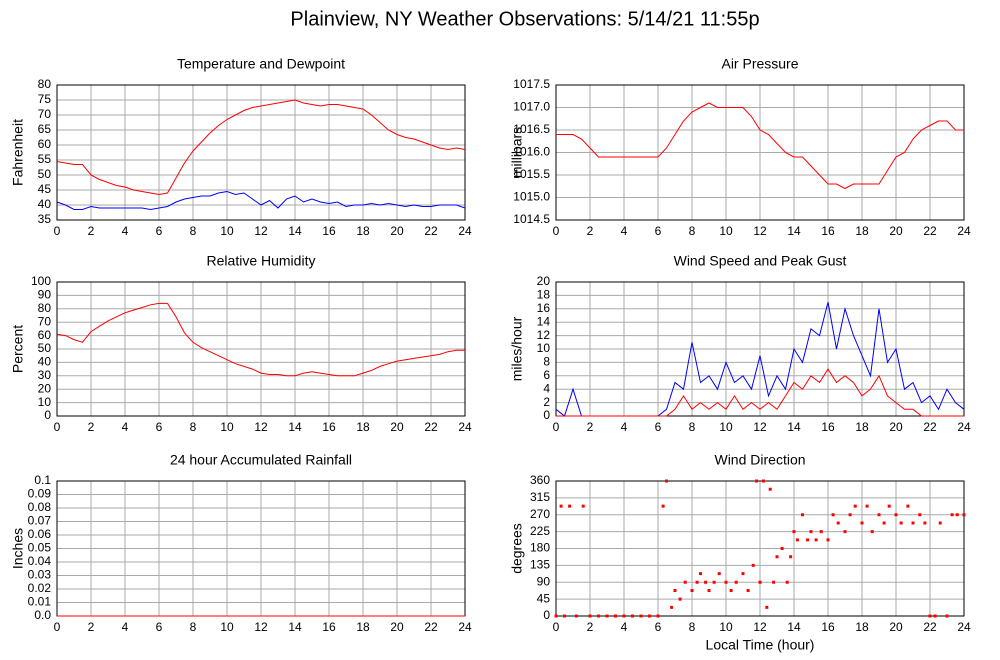 This screenshot has height=660, width=1000. What do you see at coordinates (45, 219) in the screenshot?
I see `y-tick-label: 35` at bounding box center [45, 219].